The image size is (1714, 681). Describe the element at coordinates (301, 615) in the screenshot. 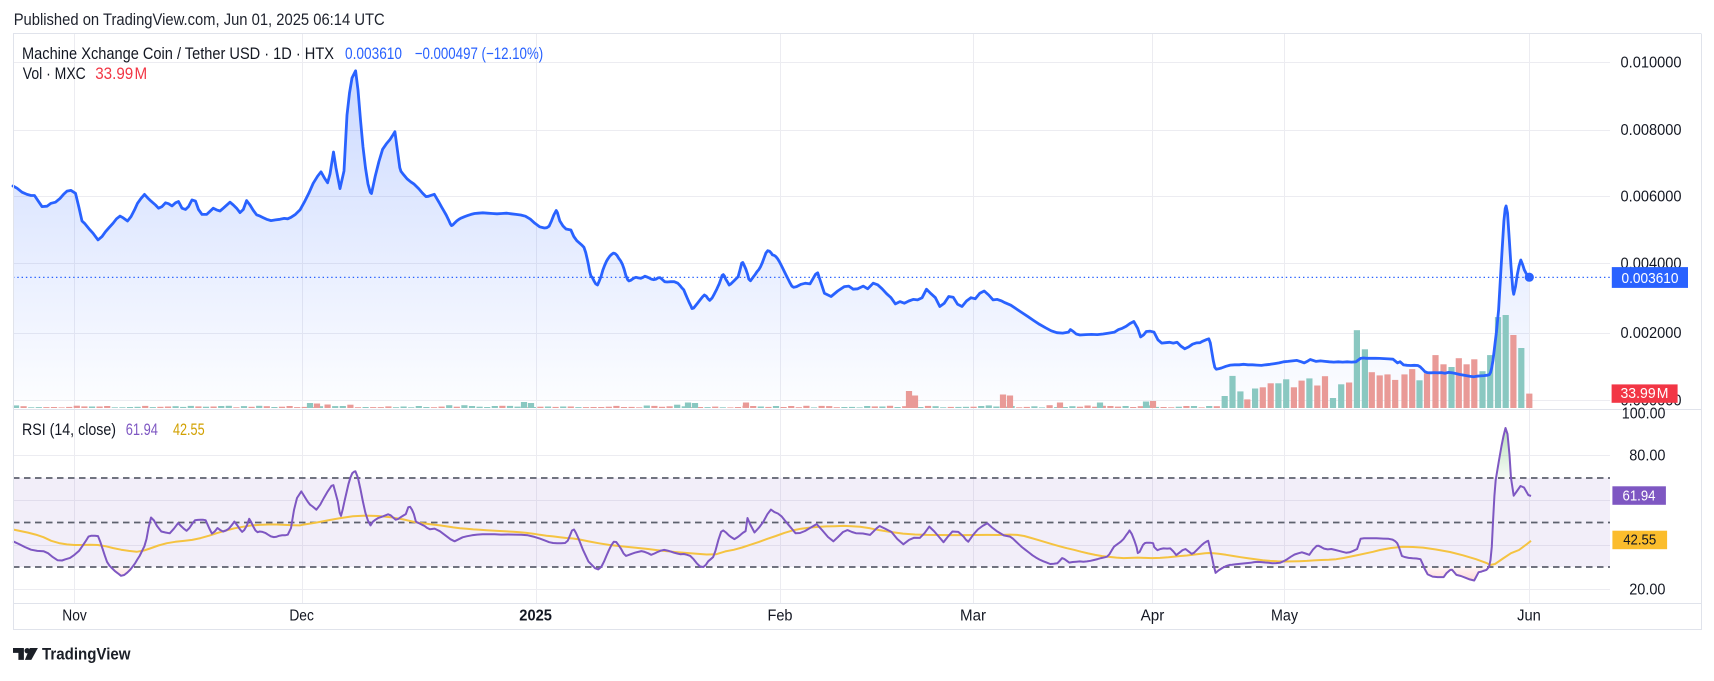

I see `svg-text: Dec` at that location.